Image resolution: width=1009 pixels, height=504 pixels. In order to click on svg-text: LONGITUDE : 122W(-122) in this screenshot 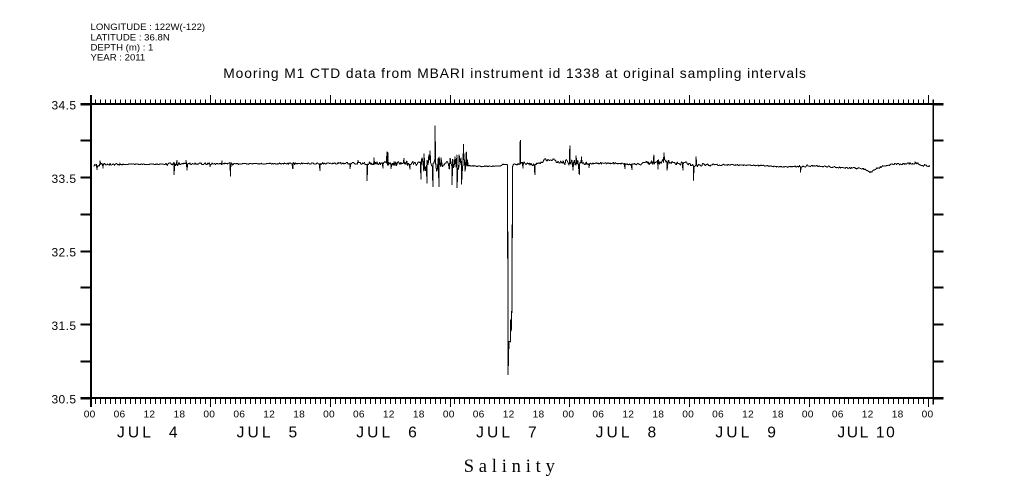, I will do `click(148, 27)`.